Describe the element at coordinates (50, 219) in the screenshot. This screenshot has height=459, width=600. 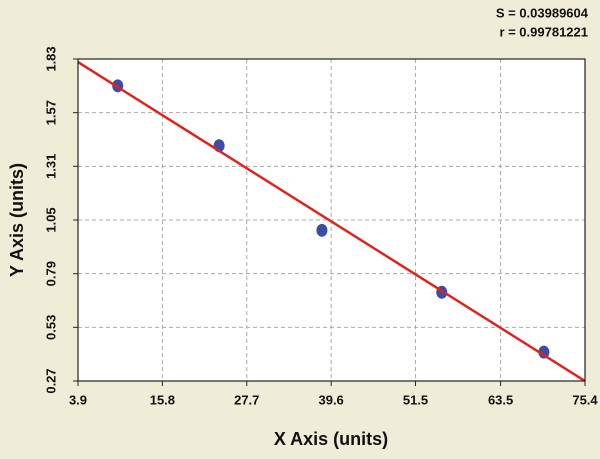
I see `y-tick-label: 1.05` at that location.